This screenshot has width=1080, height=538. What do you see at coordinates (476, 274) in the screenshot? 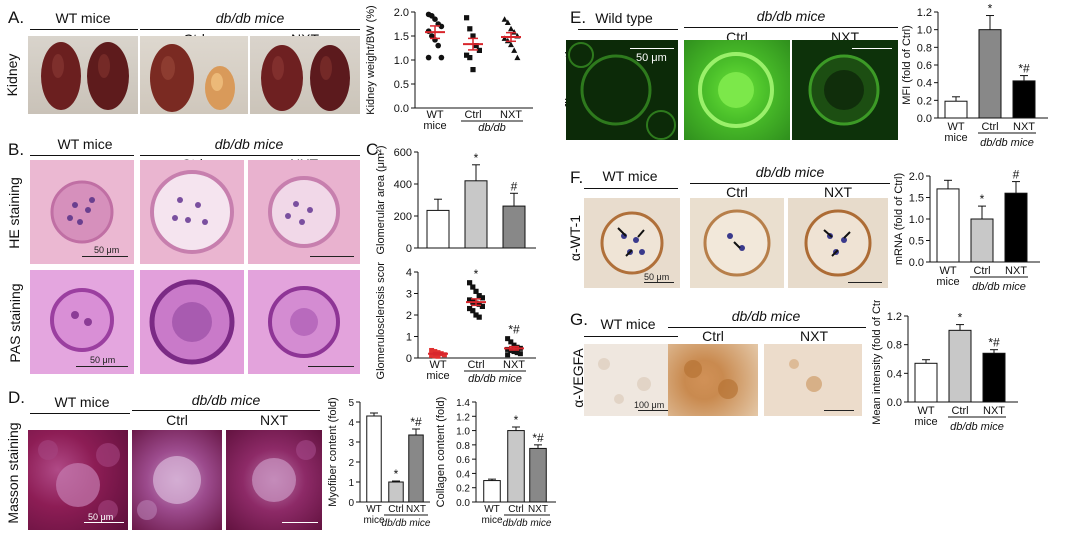
I see `glomerulosclerosis-sig-label: *` at bounding box center [476, 274].